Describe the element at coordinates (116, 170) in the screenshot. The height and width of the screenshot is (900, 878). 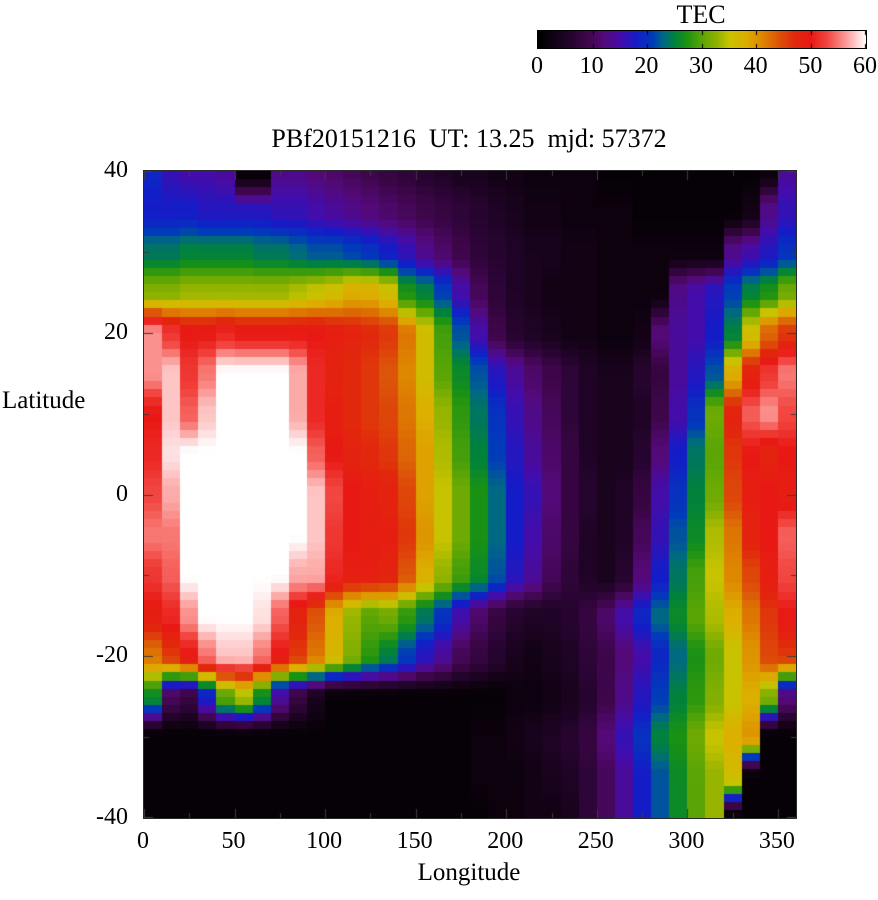
I see `y-tick-label: 40` at that location.